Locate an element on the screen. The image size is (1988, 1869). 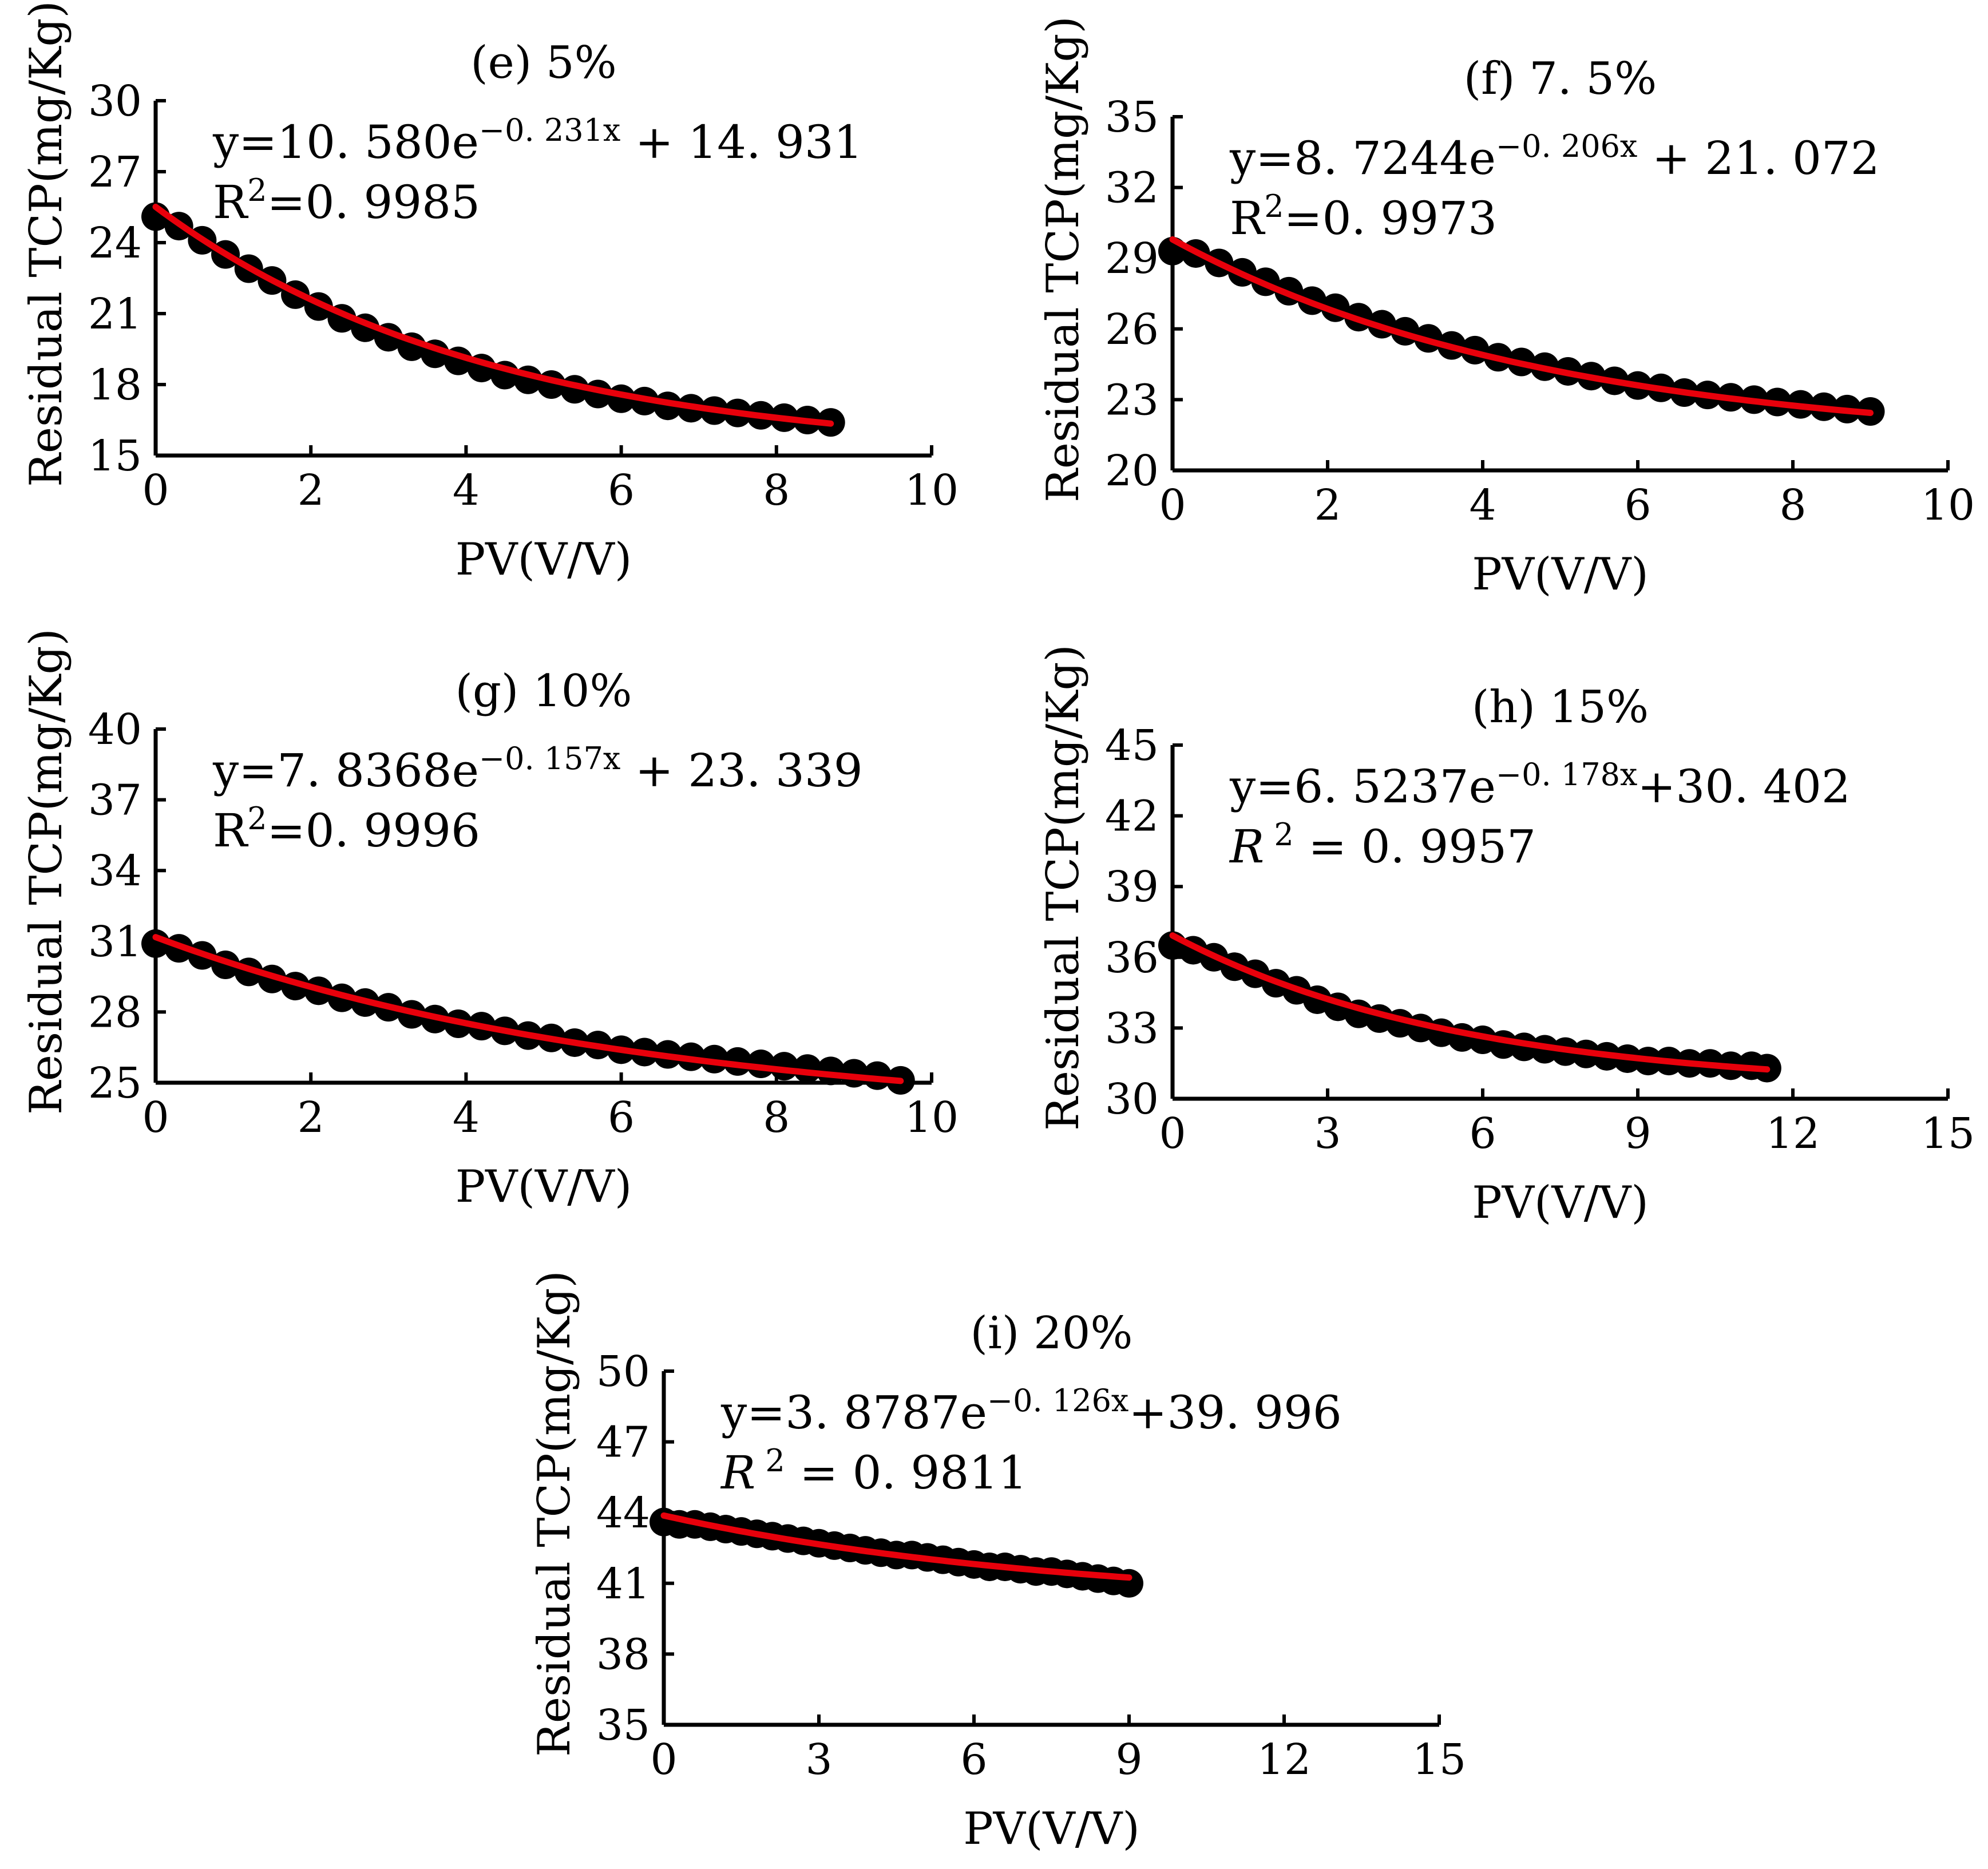
y-tick-label: 28 is located at coordinates (115, 1012).